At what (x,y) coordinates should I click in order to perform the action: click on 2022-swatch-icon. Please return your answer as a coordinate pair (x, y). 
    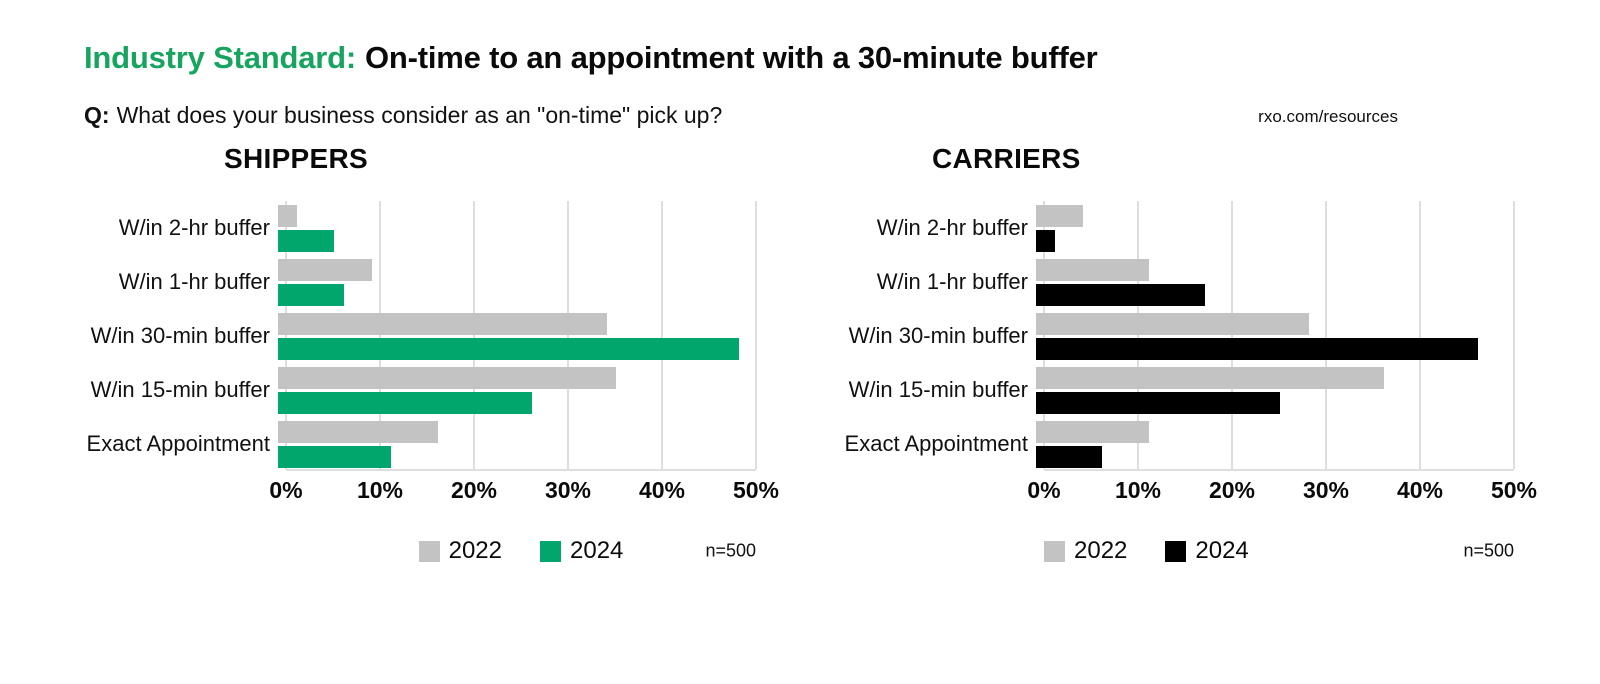
    Looking at the image, I should click on (1054, 551).